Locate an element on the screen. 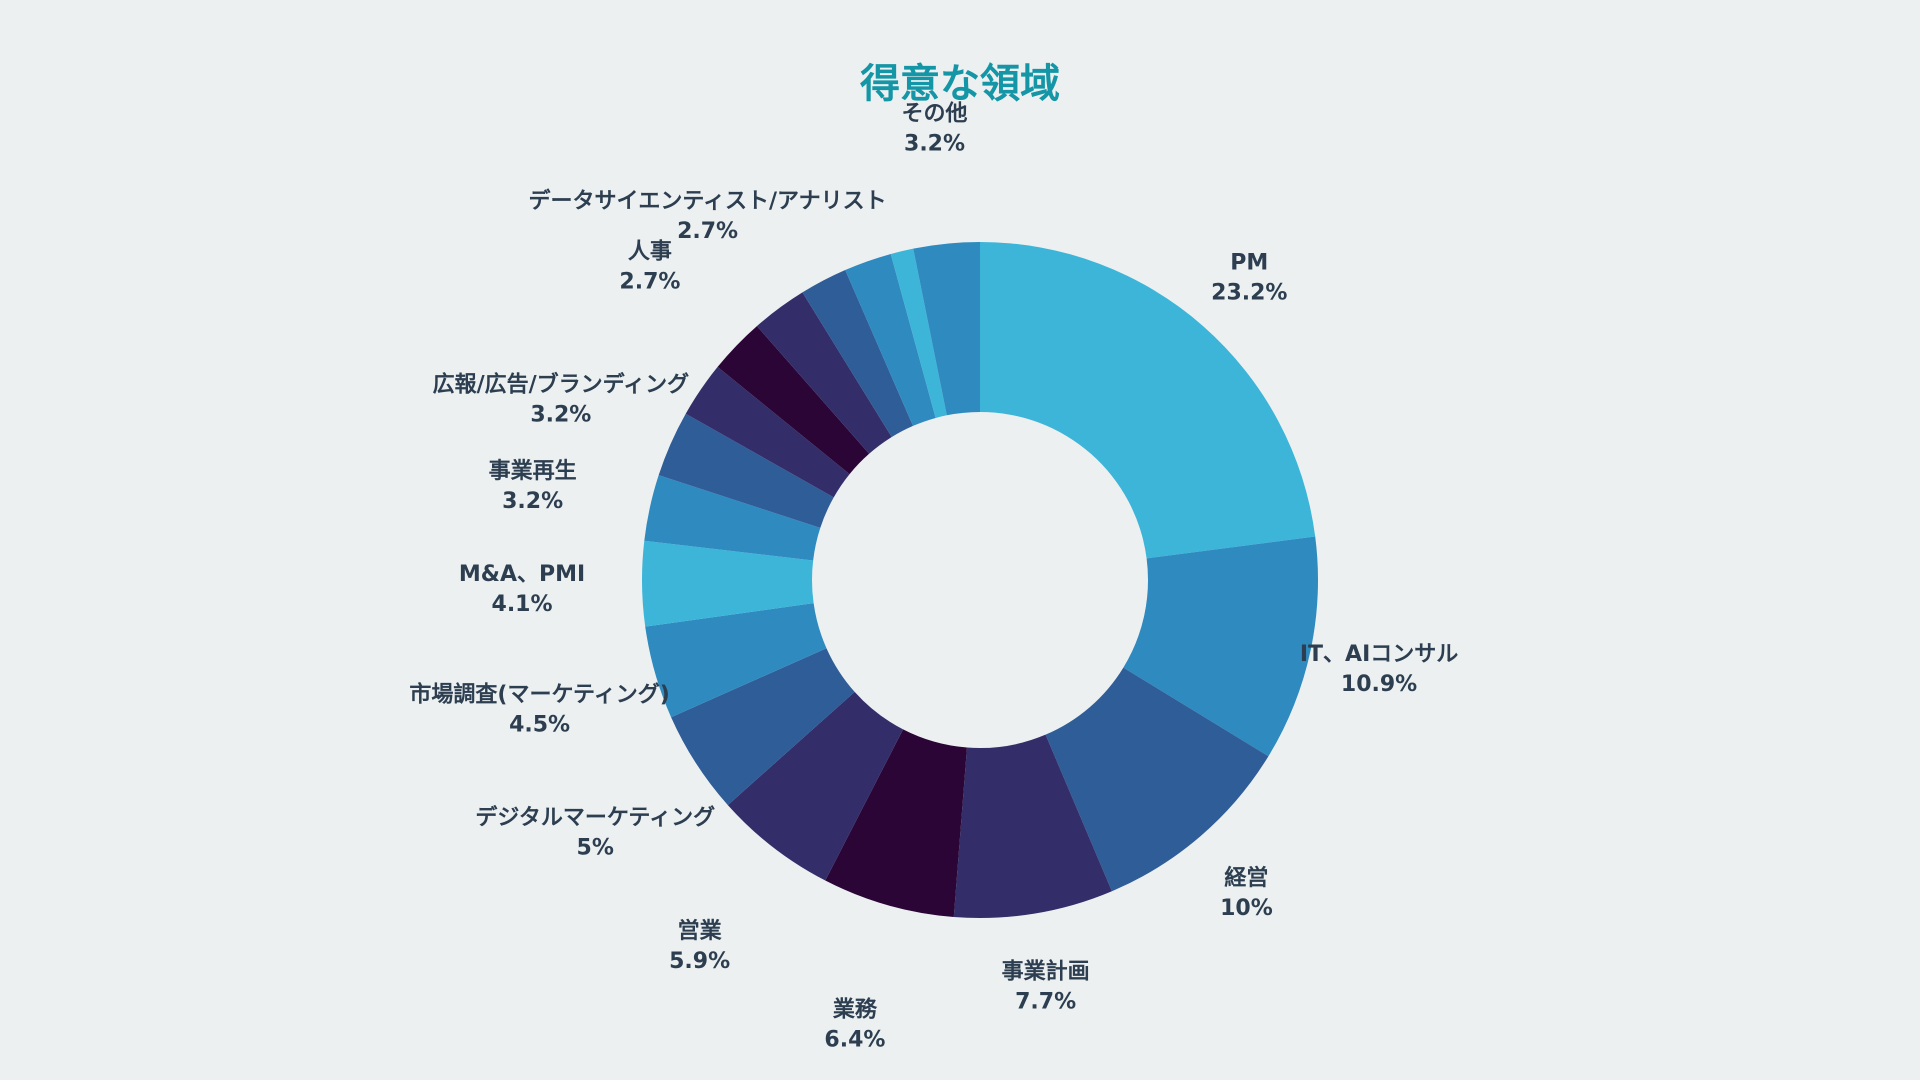  slice-value-label: 23.2% is located at coordinates (1249, 293).